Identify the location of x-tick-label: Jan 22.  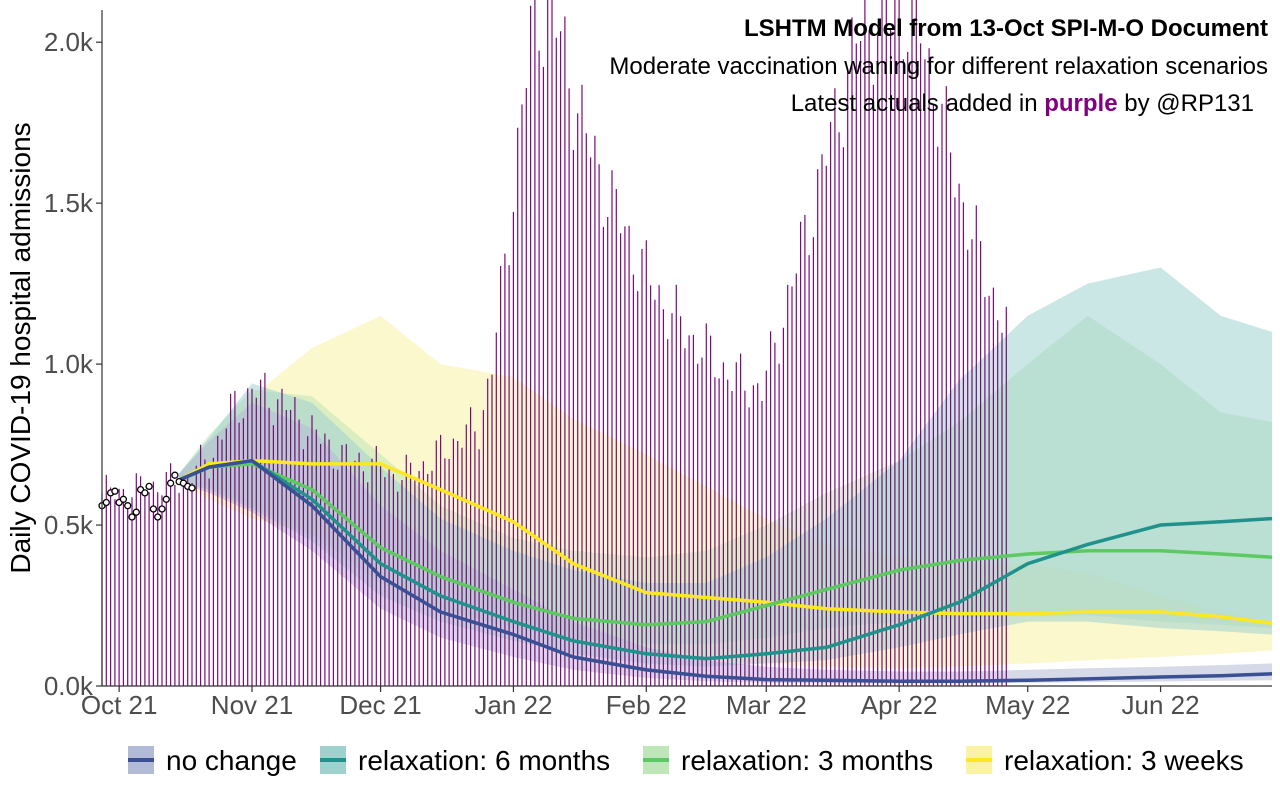
(513, 705).